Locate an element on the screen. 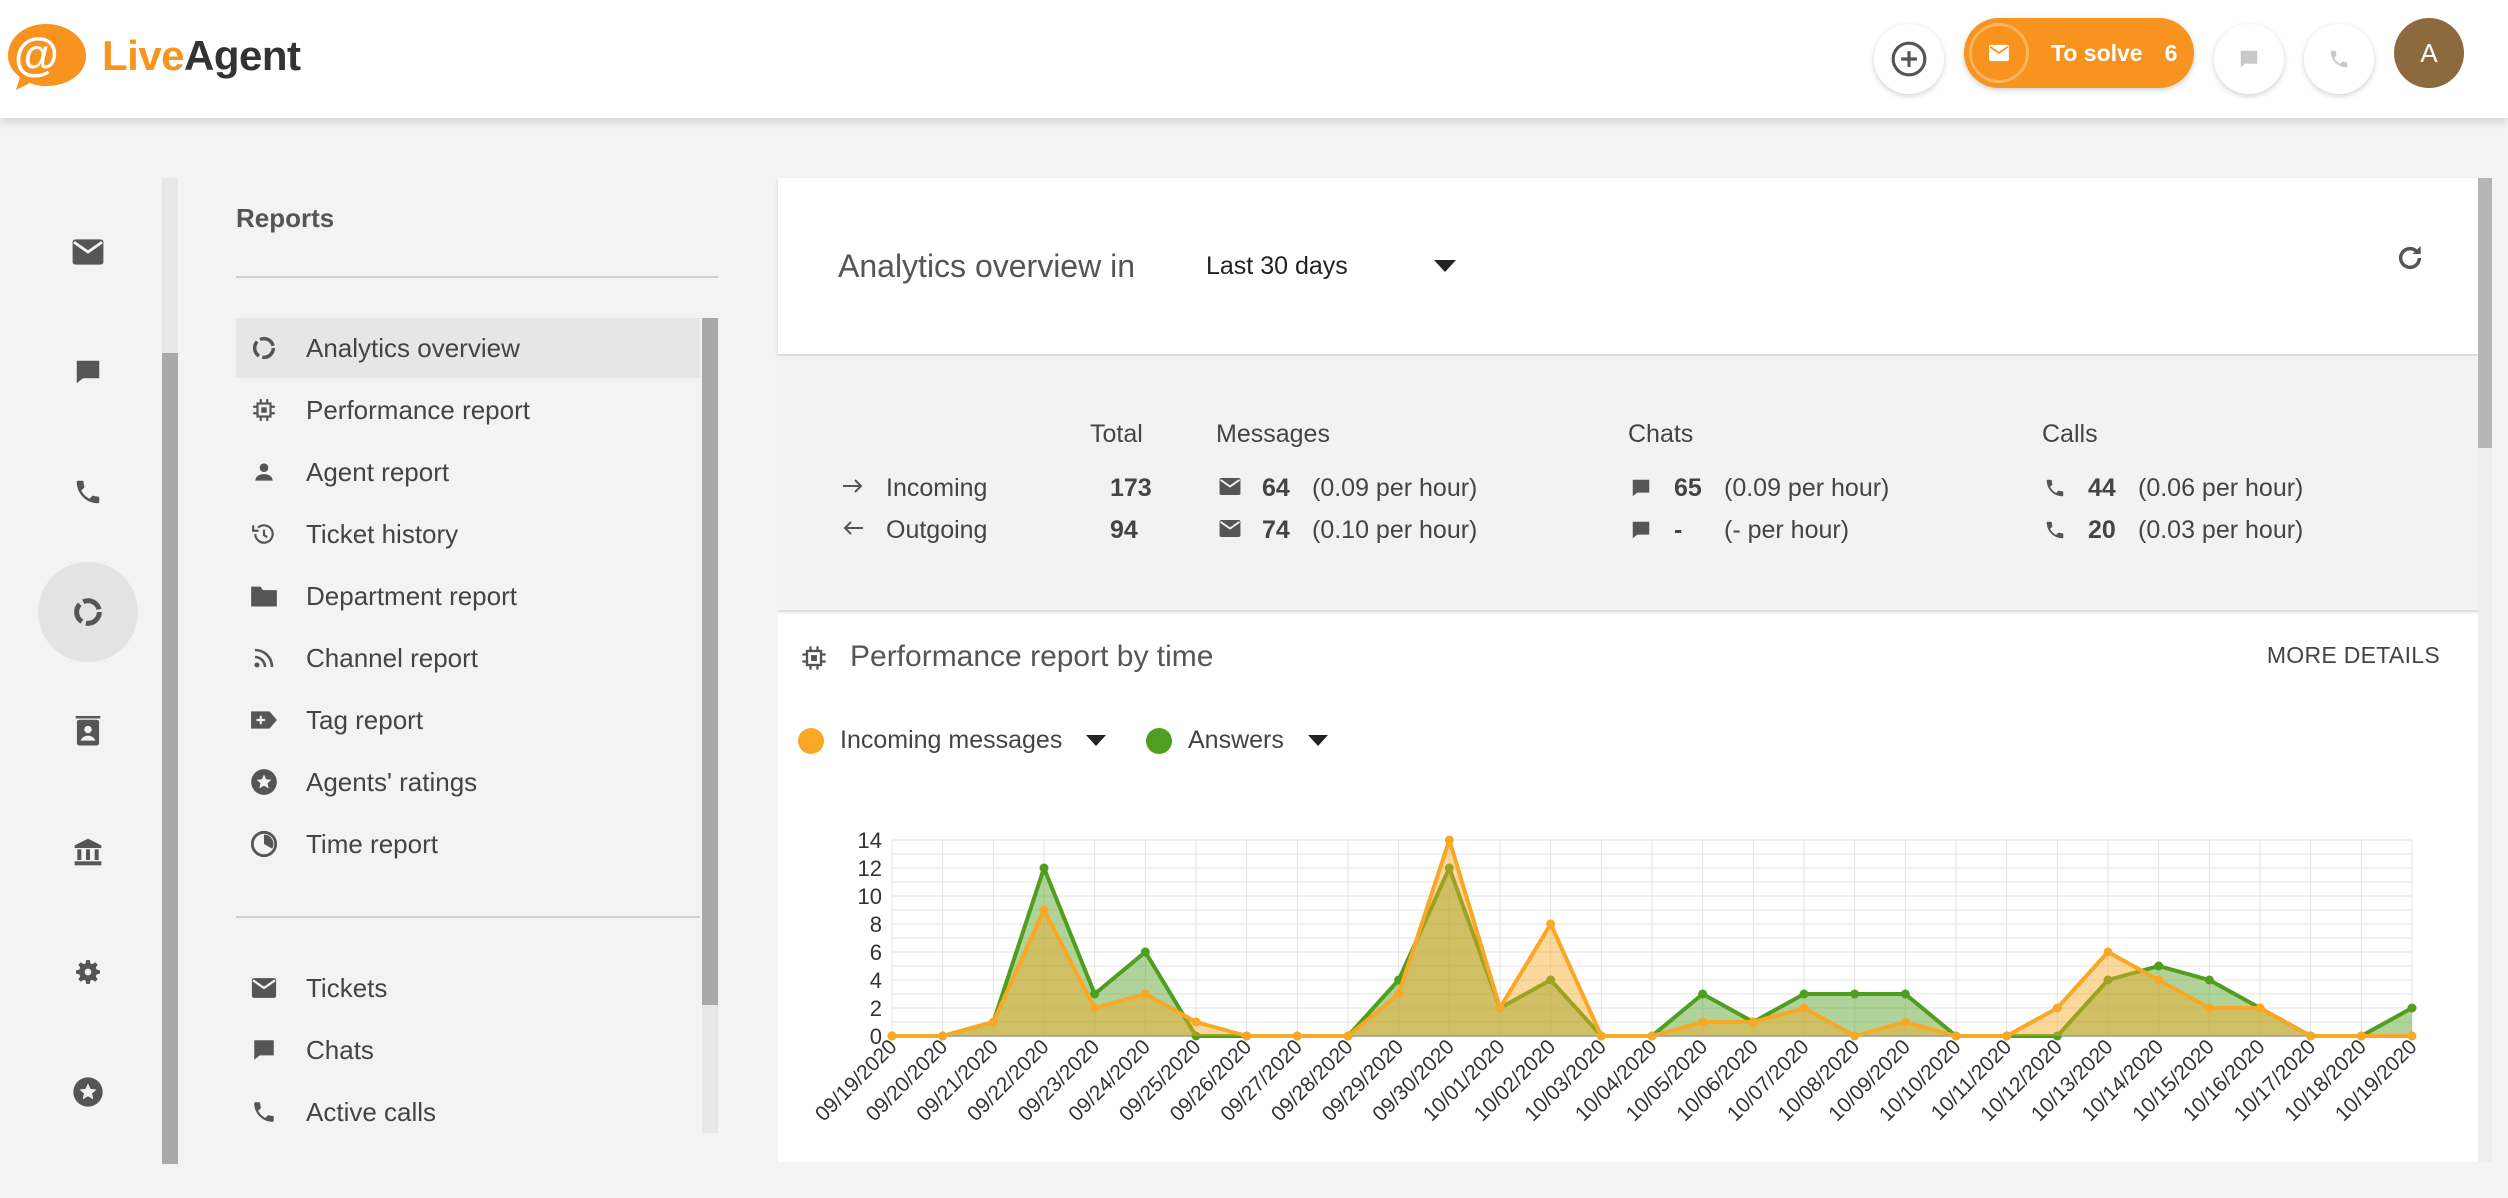 Image resolution: width=2508 pixels, height=1198 pixels. logo-text: LiveAgent is located at coordinates (201, 55).